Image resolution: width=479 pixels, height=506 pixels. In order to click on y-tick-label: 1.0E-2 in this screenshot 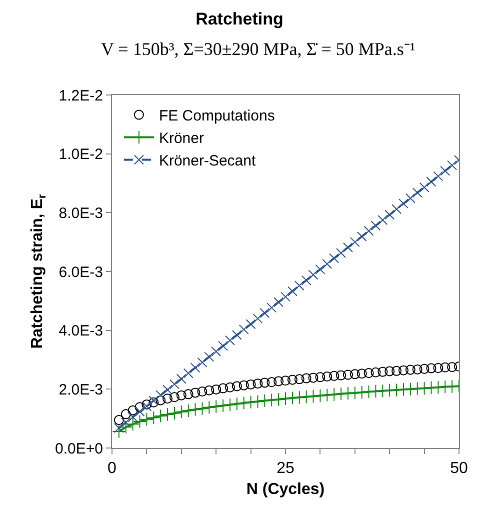, I will do `click(80, 155)`.